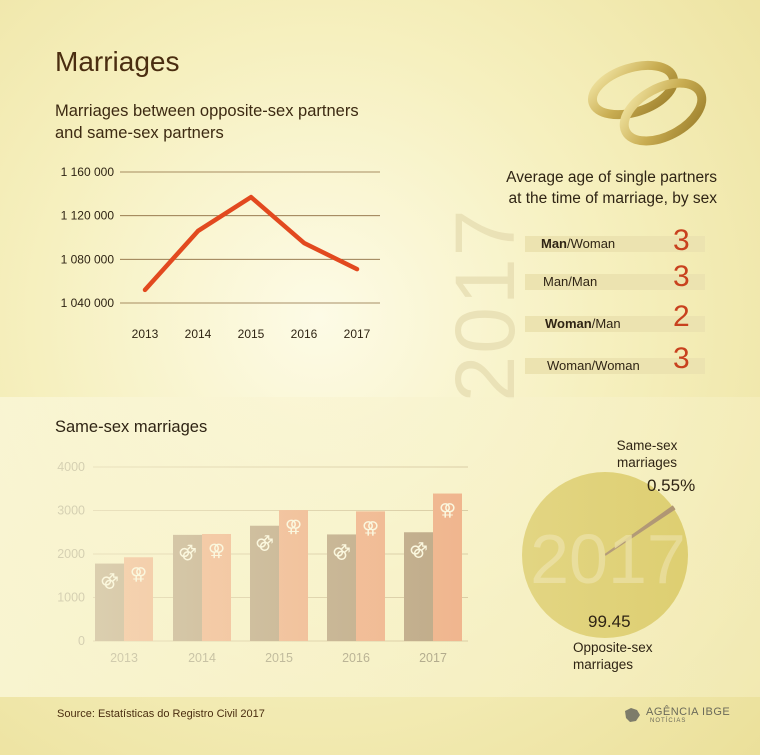  Describe the element at coordinates (615, 277) in the screenshot. I see `age-row-man-man: Man/Man 3` at that location.